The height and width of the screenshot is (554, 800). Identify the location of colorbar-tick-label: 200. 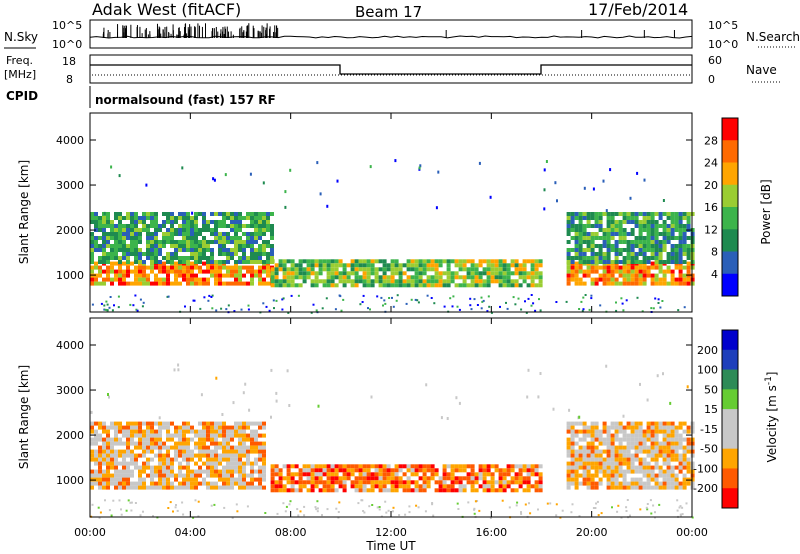
(707, 350).